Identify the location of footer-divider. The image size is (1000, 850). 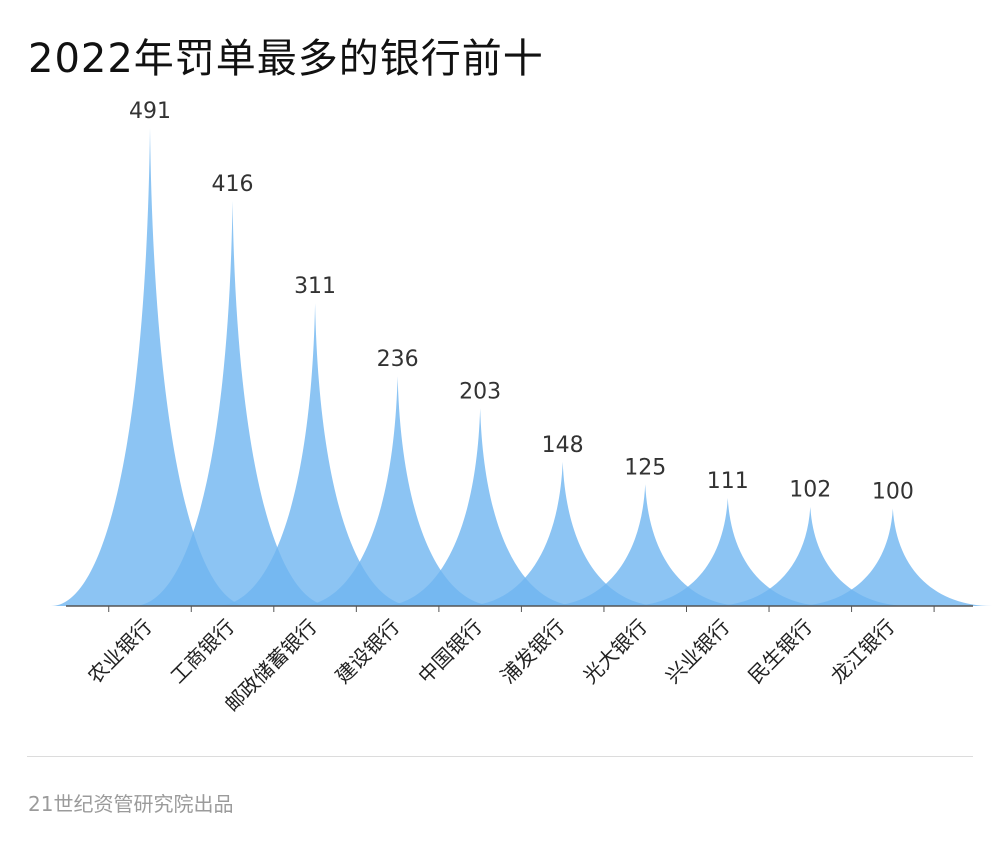
(500, 756).